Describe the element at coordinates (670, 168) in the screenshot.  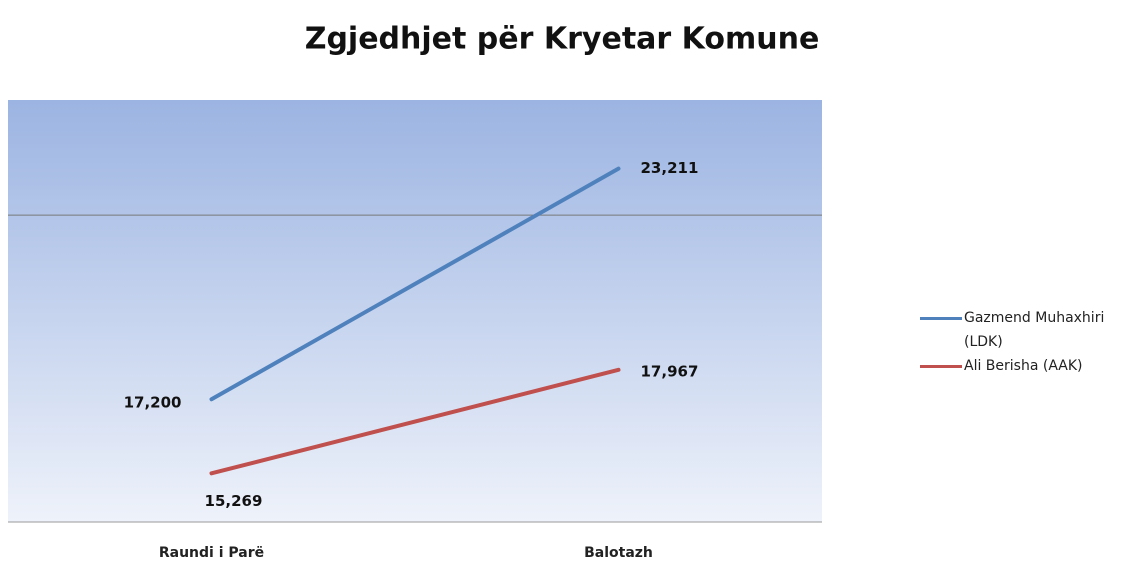
I see `data-label: 23,211` at that location.